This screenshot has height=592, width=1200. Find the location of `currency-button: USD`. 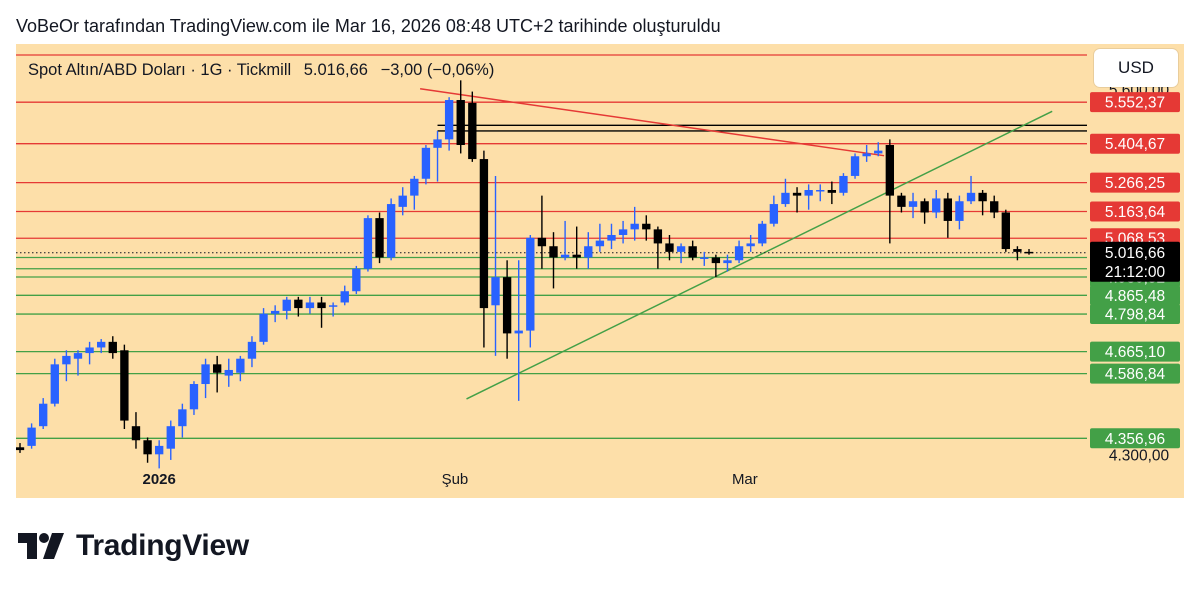

currency-button: USD is located at coordinates (1136, 68).